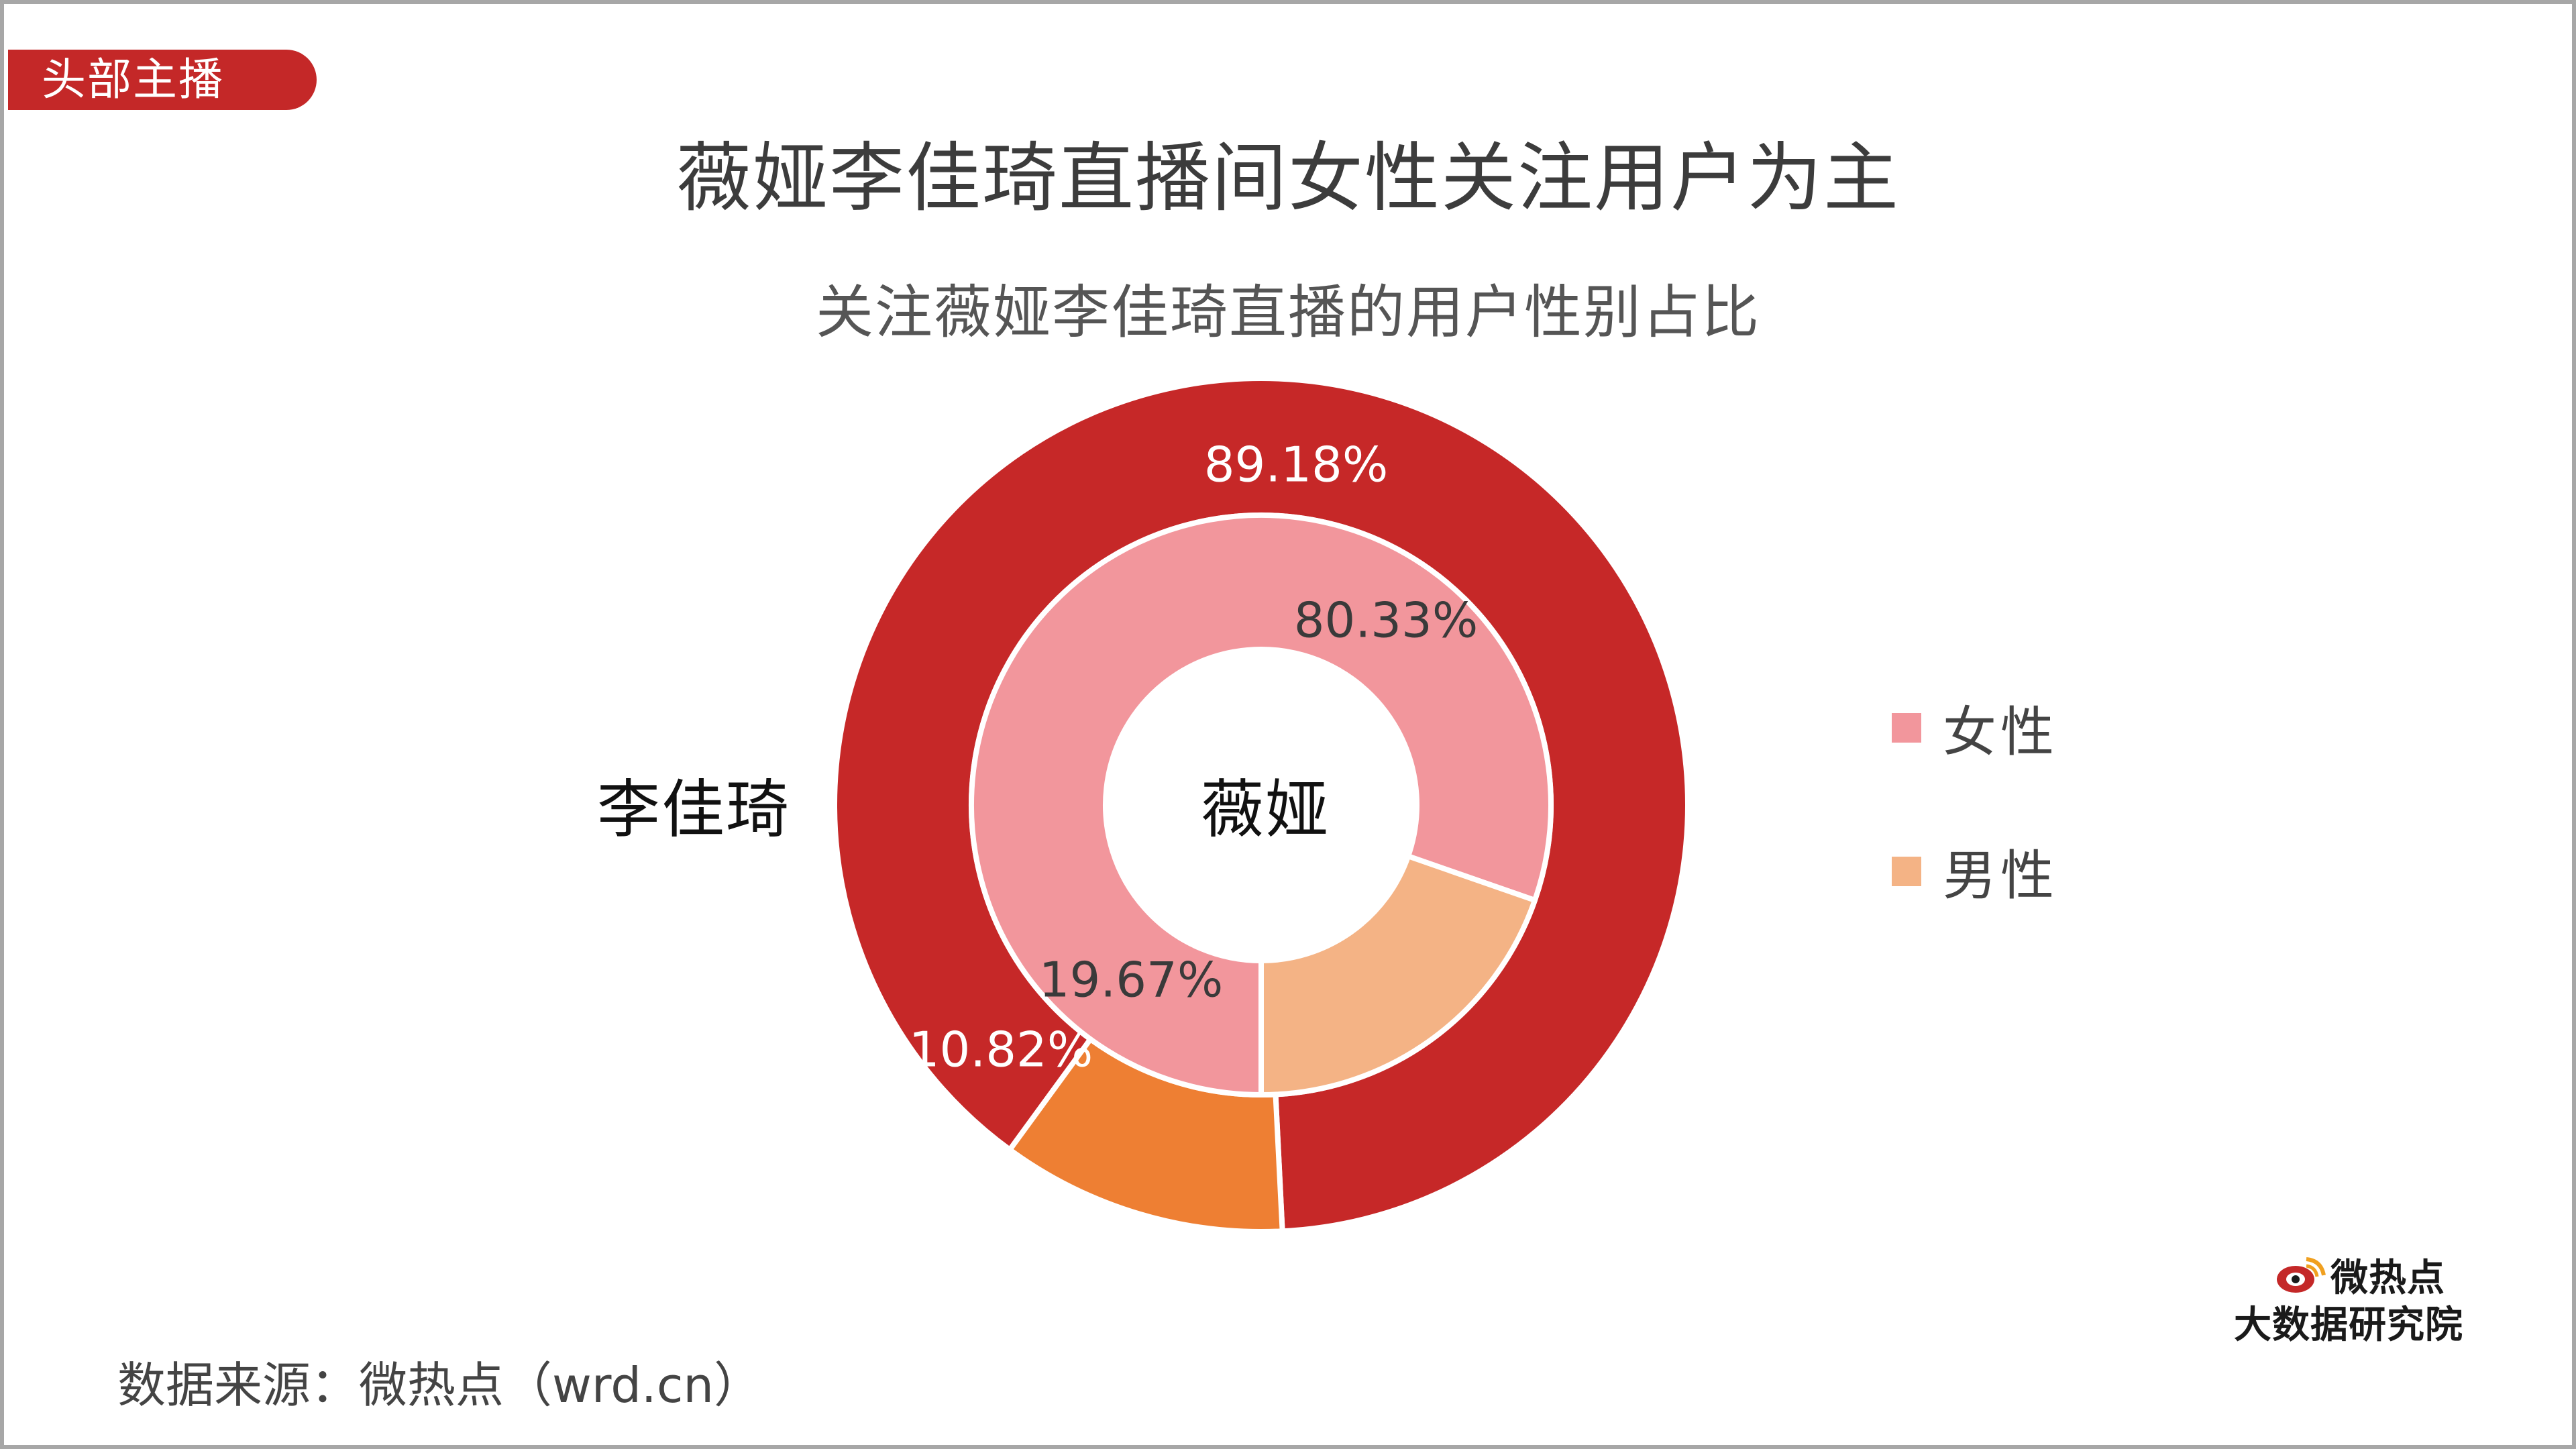  What do you see at coordinates (440, 1385) in the screenshot?
I see `data-source: 数据来源：微热点（wrd.cn）` at bounding box center [440, 1385].